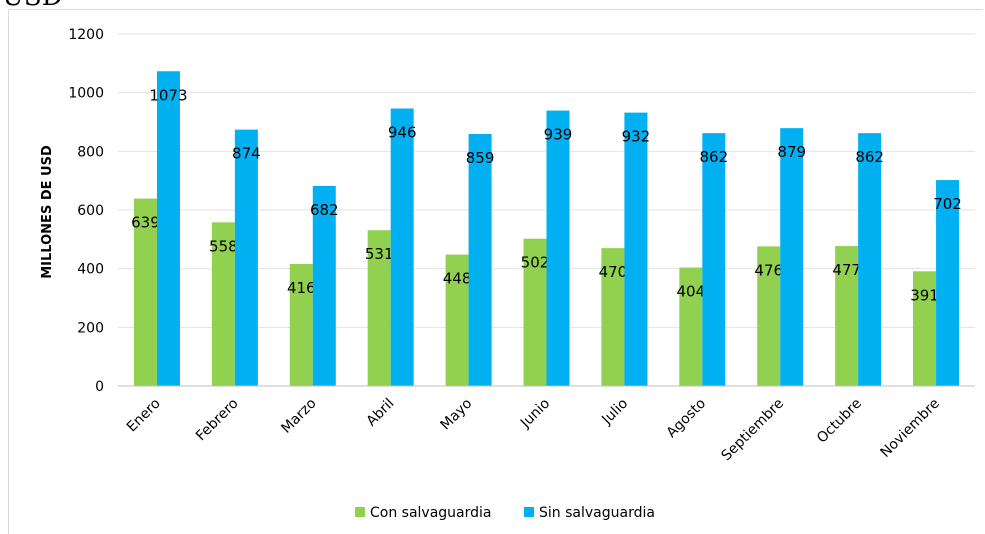 The image size is (985, 534). I want to click on data-label: 682, so click(324, 210).